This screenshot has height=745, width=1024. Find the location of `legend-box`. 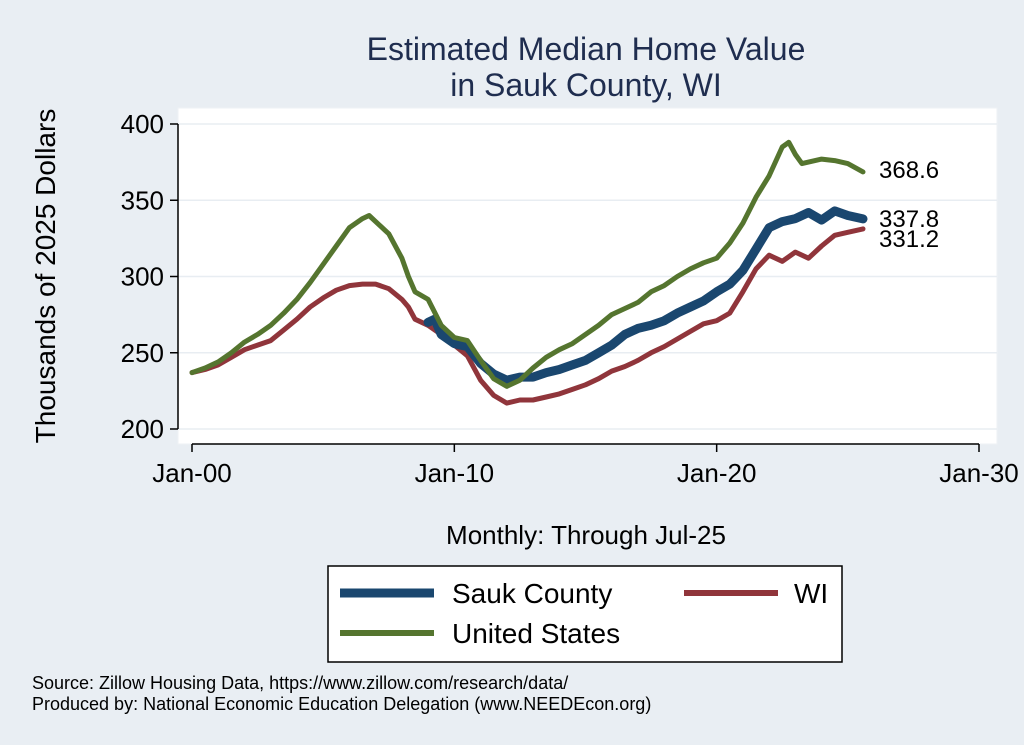

legend-box is located at coordinates (585, 614).